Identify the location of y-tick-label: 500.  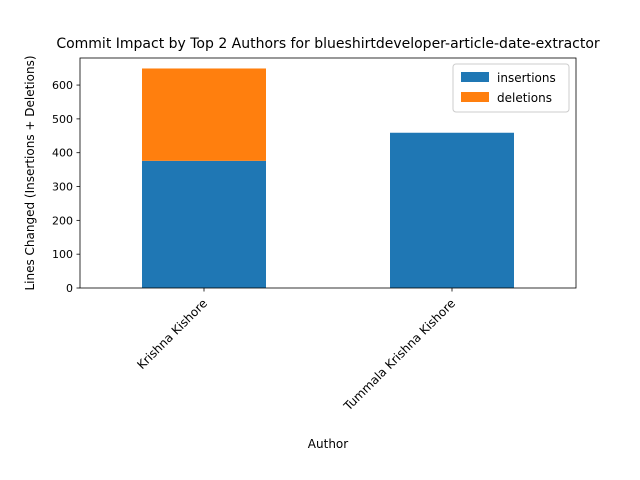
(62, 119).